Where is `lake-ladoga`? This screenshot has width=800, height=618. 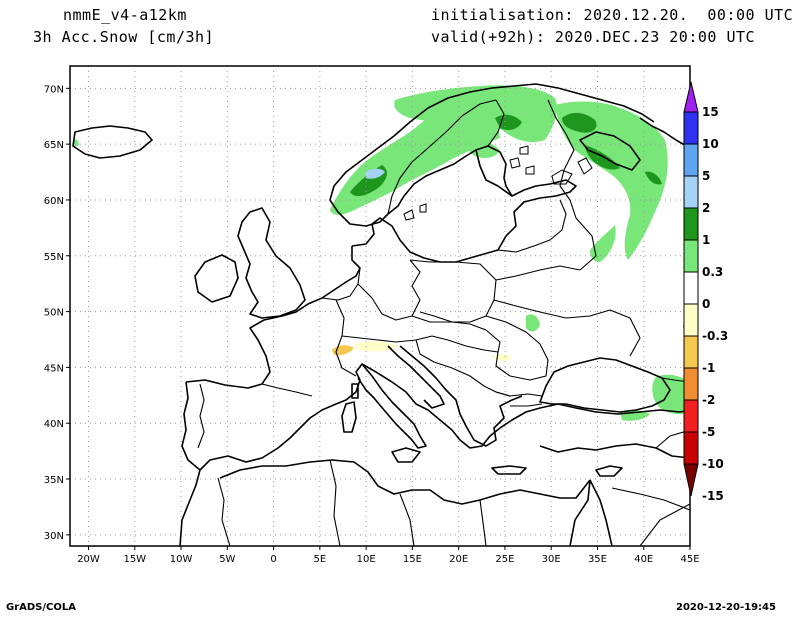
lake-ladoga is located at coordinates (562, 177).